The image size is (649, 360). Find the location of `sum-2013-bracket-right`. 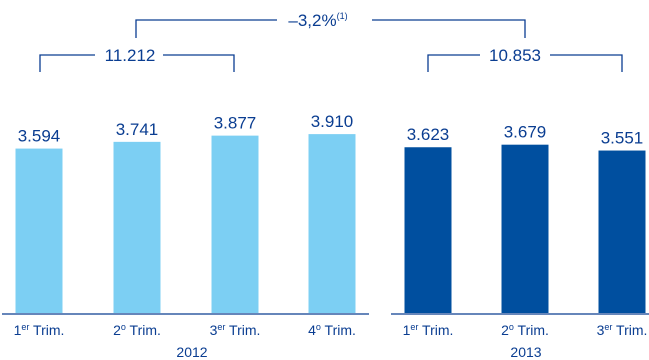

sum-2013-bracket-right is located at coordinates (586, 63).